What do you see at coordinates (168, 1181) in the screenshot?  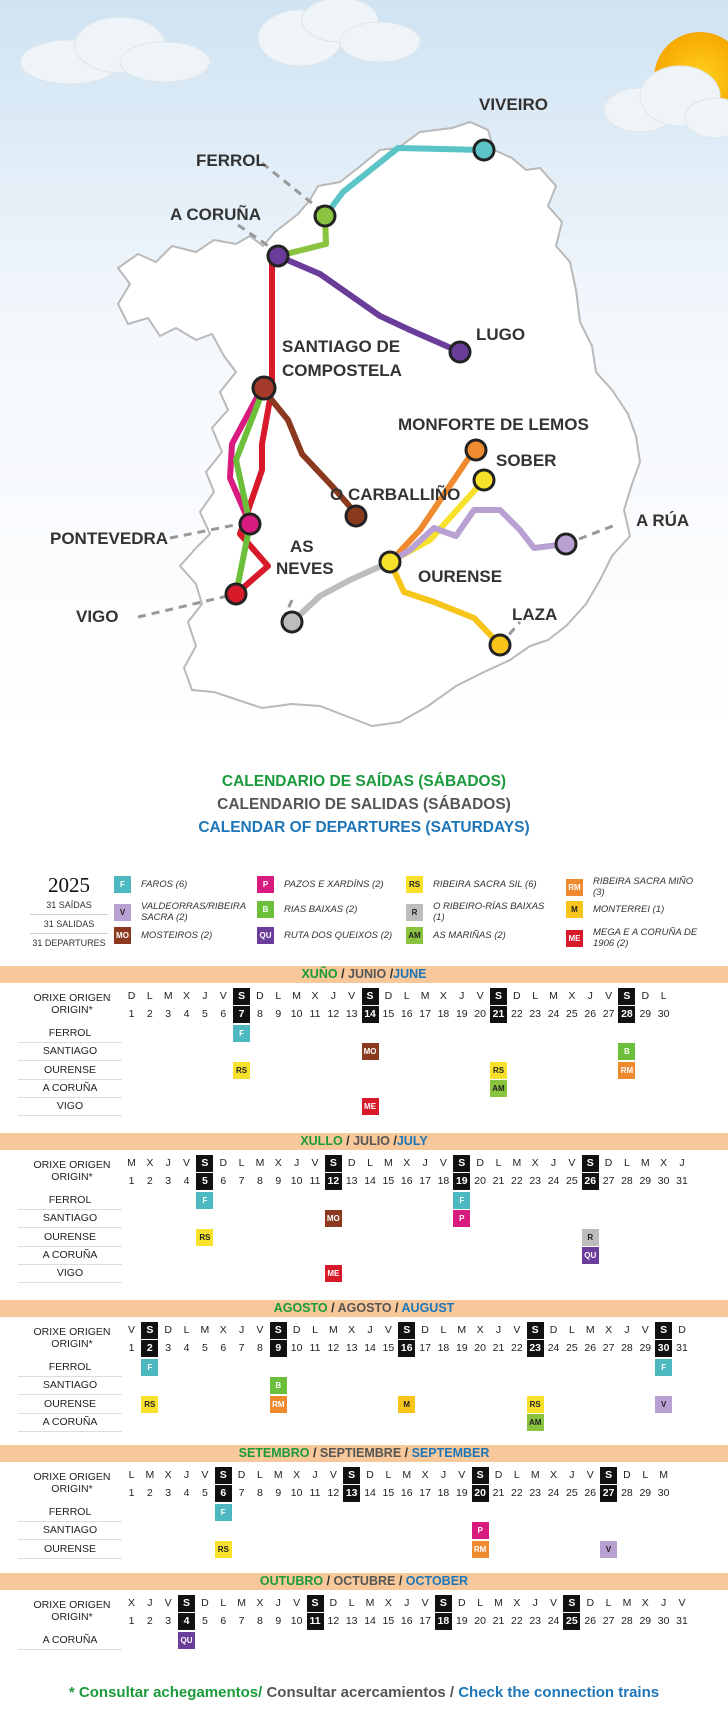 I see `day-number: 3` at bounding box center [168, 1181].